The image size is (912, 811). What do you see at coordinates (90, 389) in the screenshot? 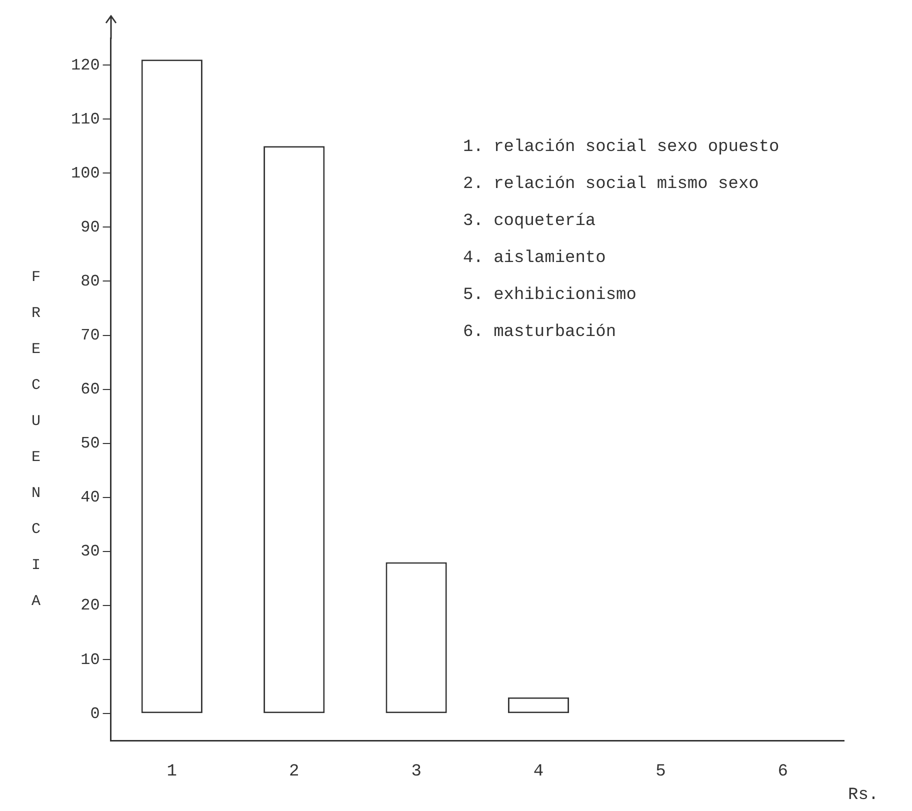
I see `y-tick-label: 60` at bounding box center [90, 389].